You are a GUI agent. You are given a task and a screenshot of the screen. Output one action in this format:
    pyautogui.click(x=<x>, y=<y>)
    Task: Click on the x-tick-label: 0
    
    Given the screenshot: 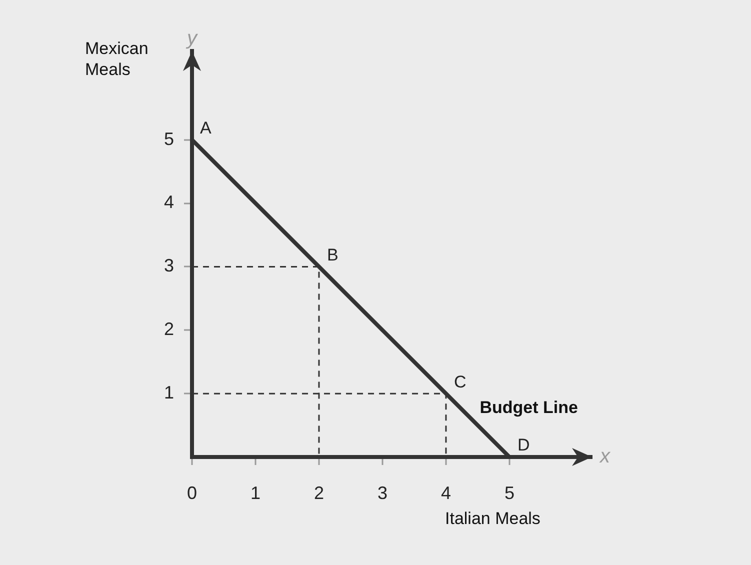 What is the action you would take?
    pyautogui.click(x=192, y=492)
    